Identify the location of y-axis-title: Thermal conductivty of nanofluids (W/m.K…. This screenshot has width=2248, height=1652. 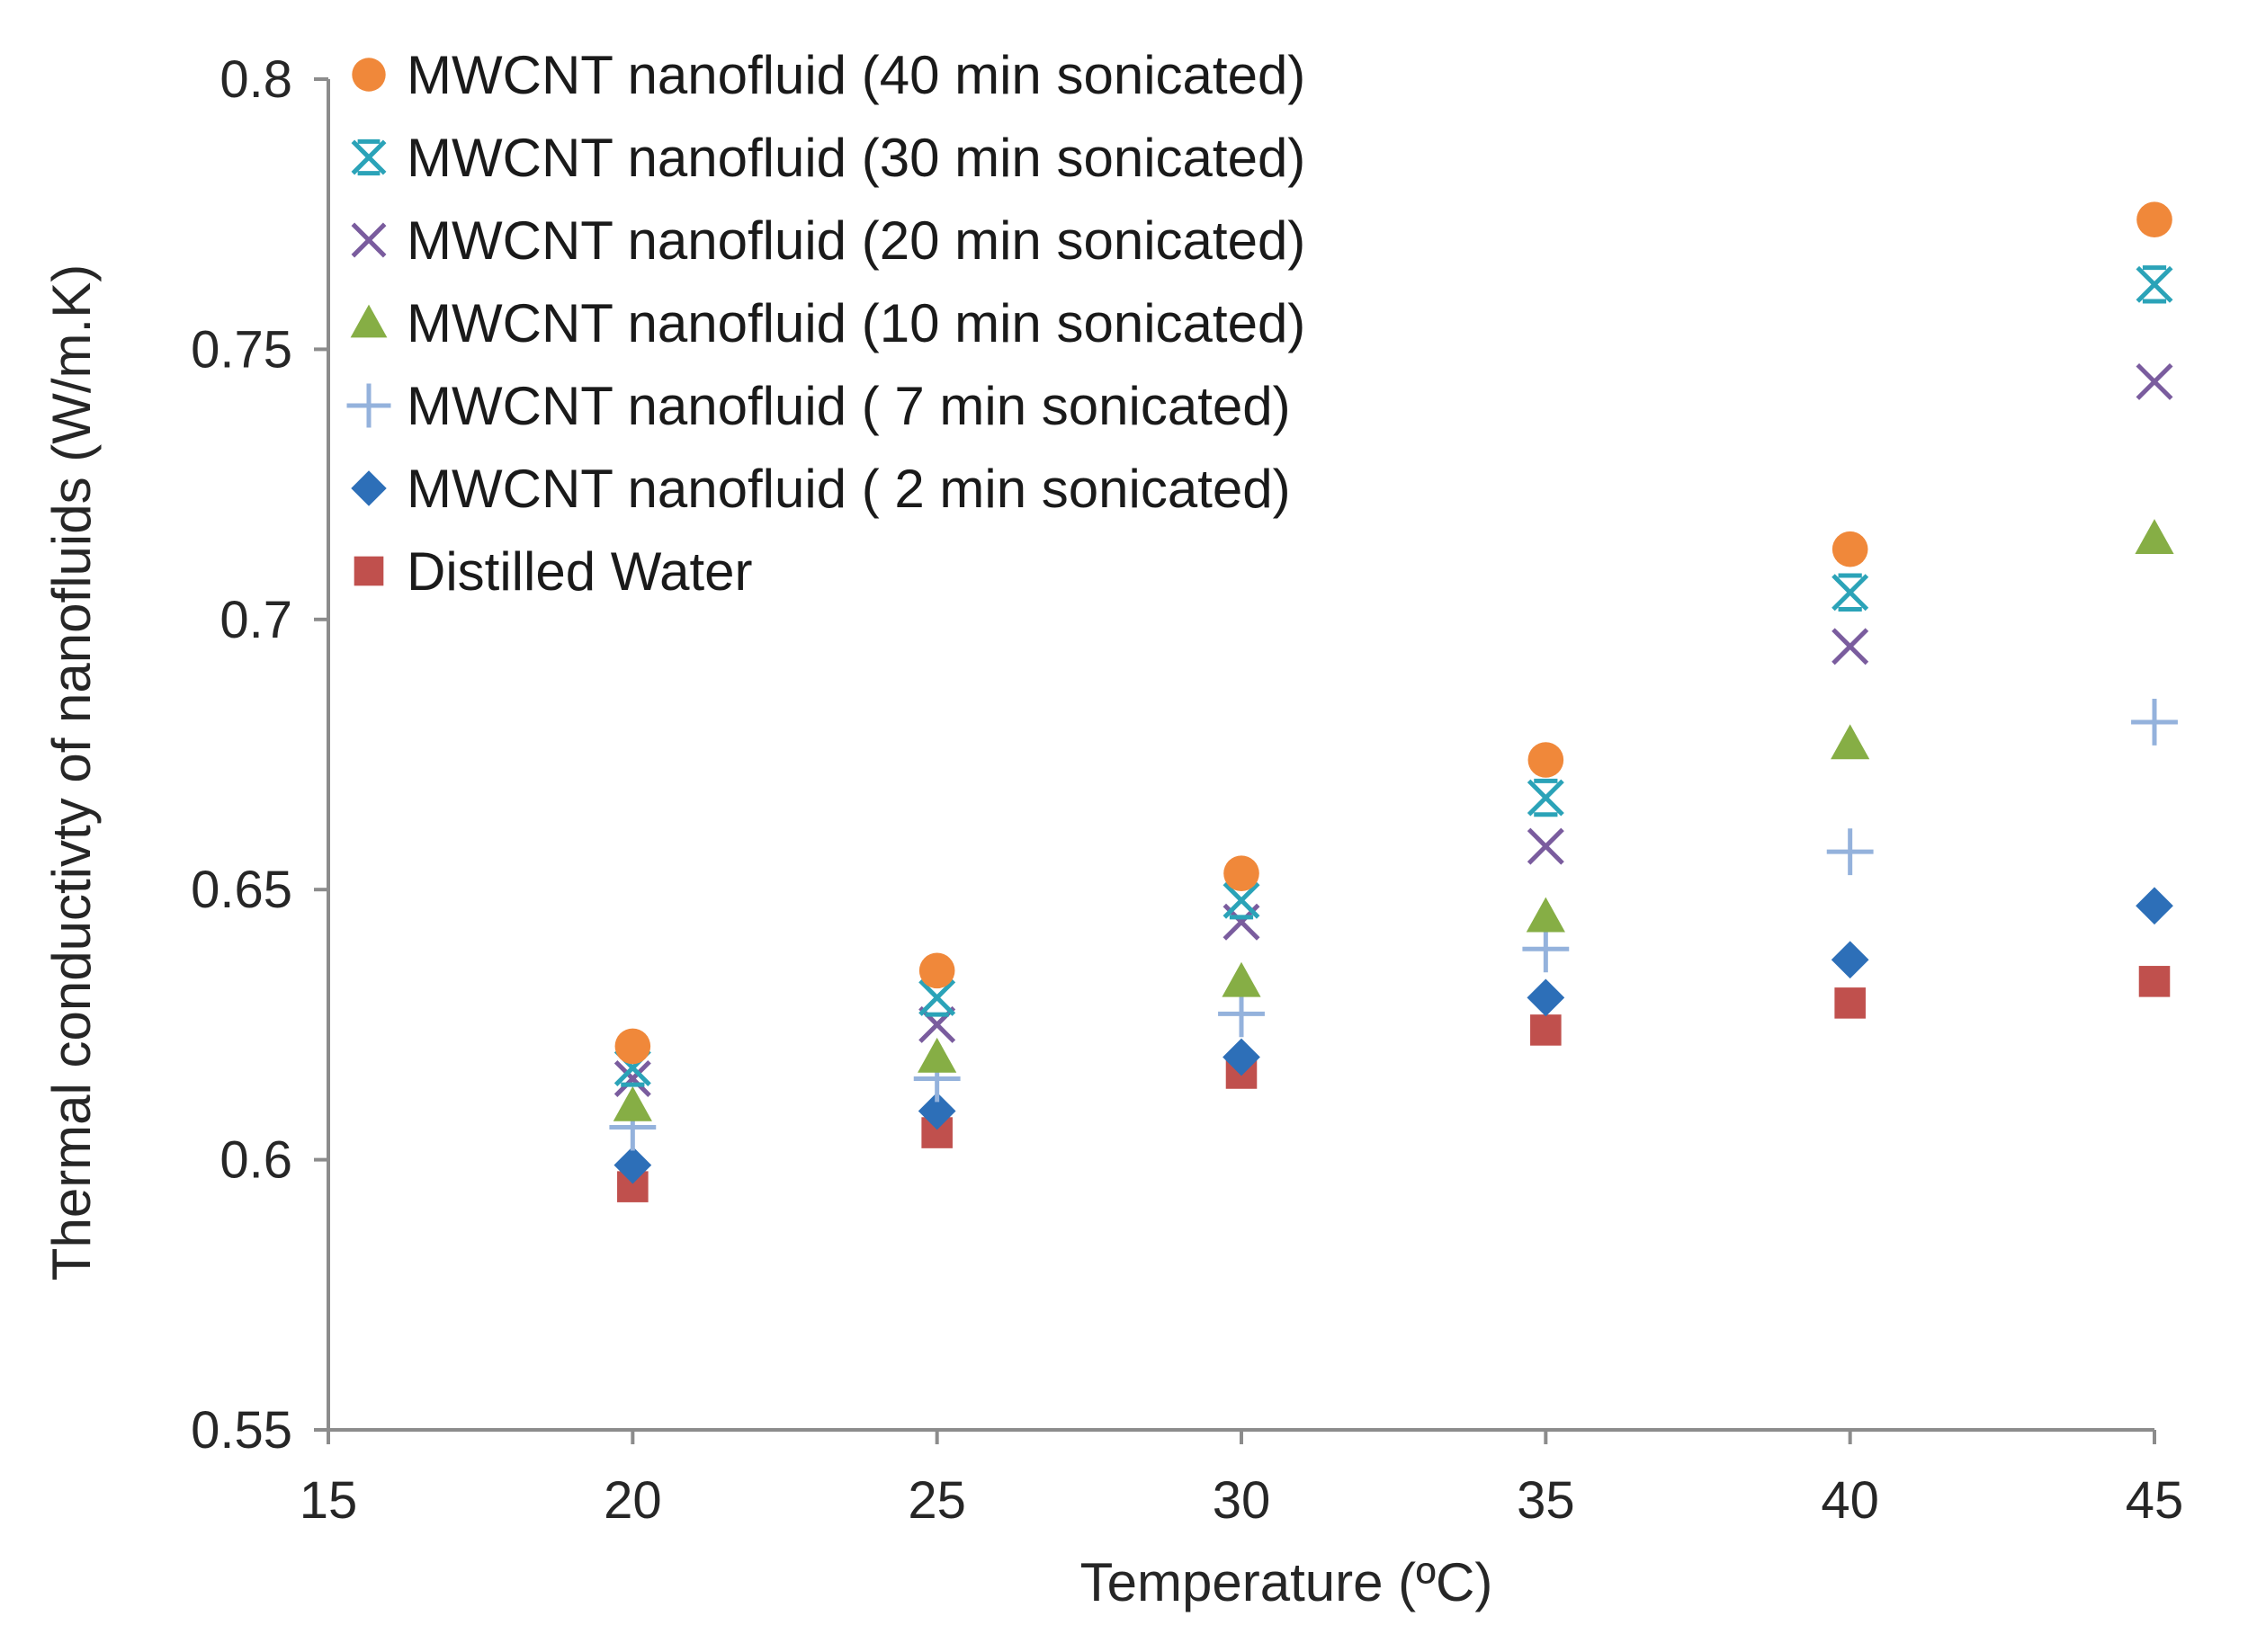
(71, 772).